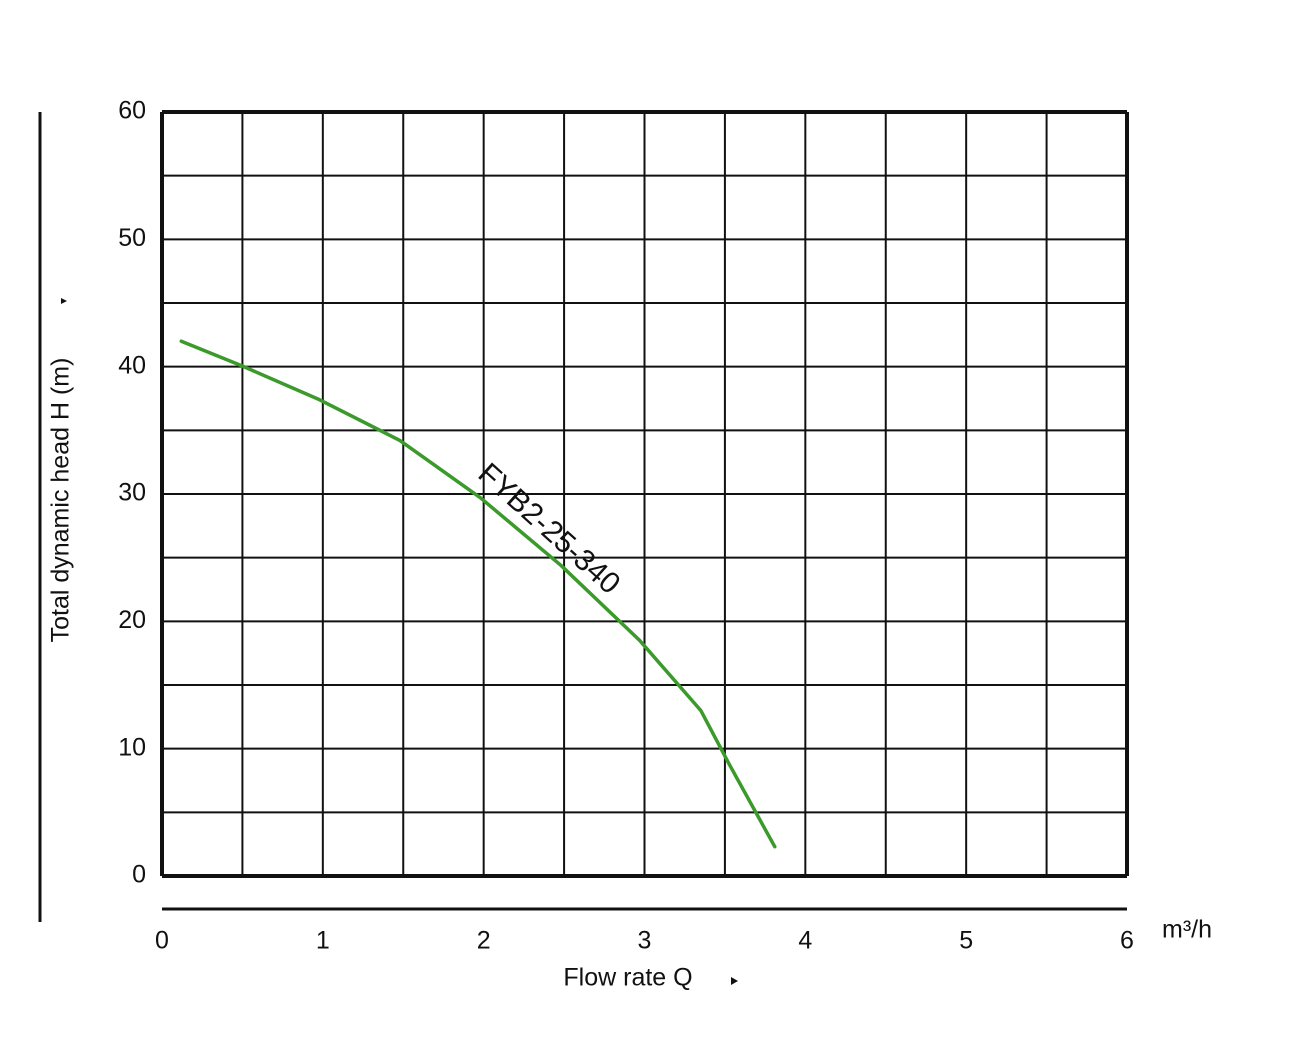 Image resolution: width=1300 pixels, height=1037 pixels. What do you see at coordinates (132, 365) in the screenshot?
I see `y-tick-label: 40` at bounding box center [132, 365].